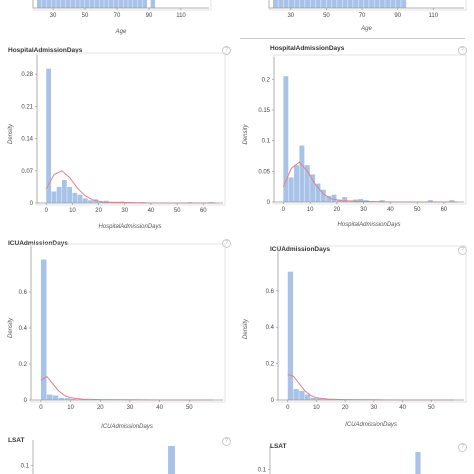 The height and width of the screenshot is (474, 474). What do you see at coordinates (397, 16) in the screenshot?
I see `x-tick-label: 90` at bounding box center [397, 16].